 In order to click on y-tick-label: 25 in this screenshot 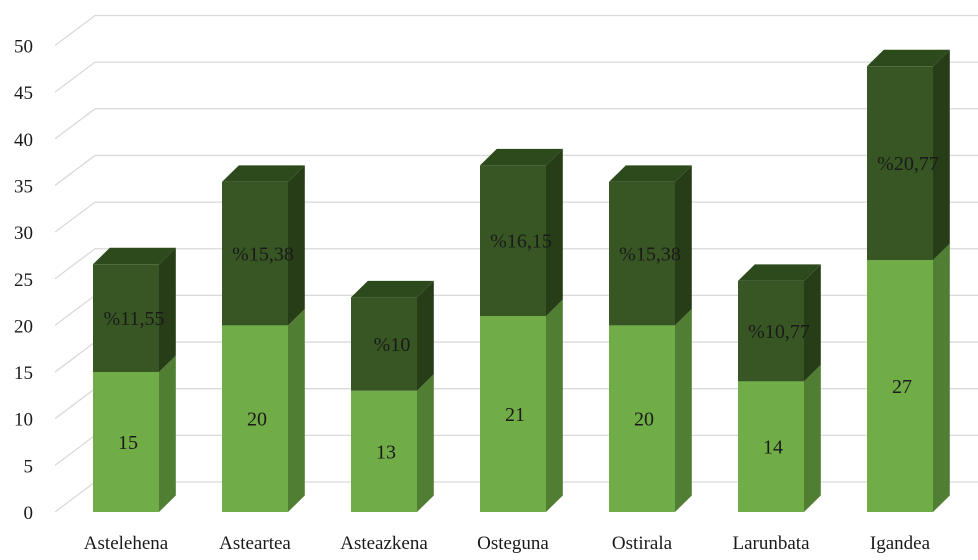, I will do `click(23, 280)`.